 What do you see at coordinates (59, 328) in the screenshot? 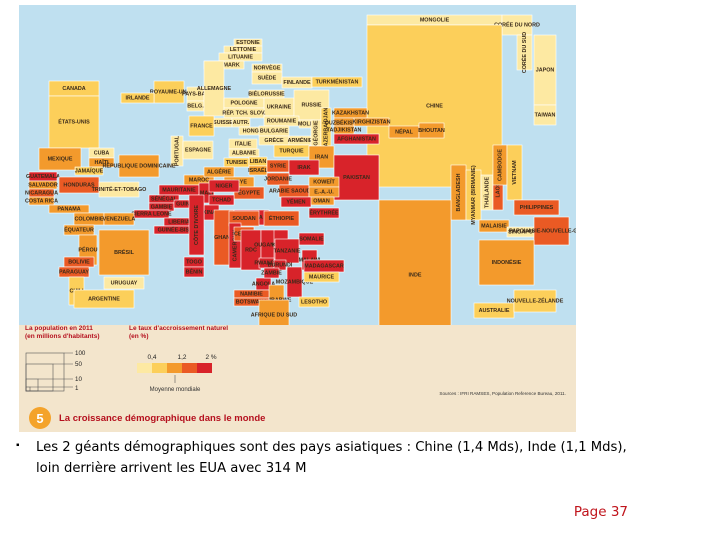
I see `legend-population-title-text: La population en 2011` at bounding box center [59, 328].